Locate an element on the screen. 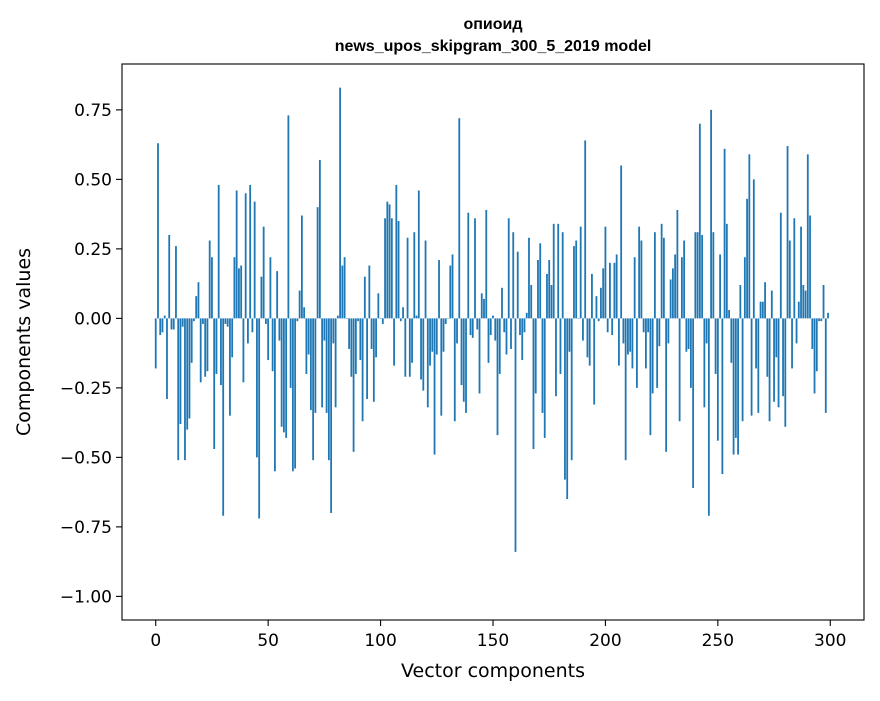  x-tick-label: 50 is located at coordinates (268, 641).